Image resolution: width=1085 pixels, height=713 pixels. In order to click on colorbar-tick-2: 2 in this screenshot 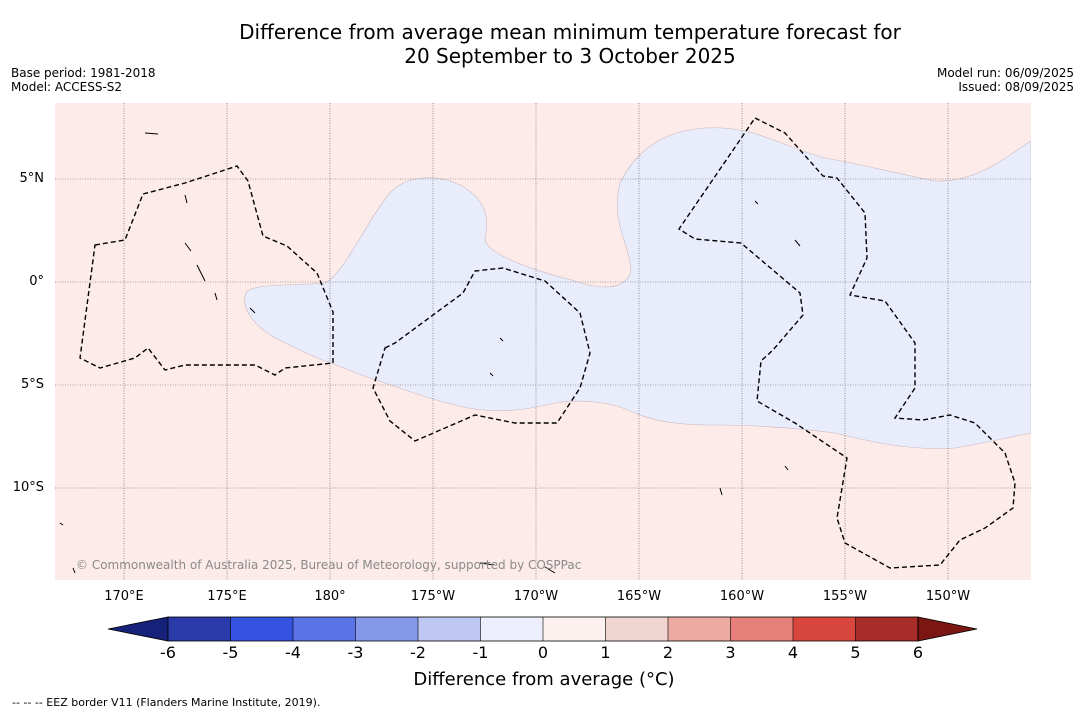, I will do `click(668, 652)`.